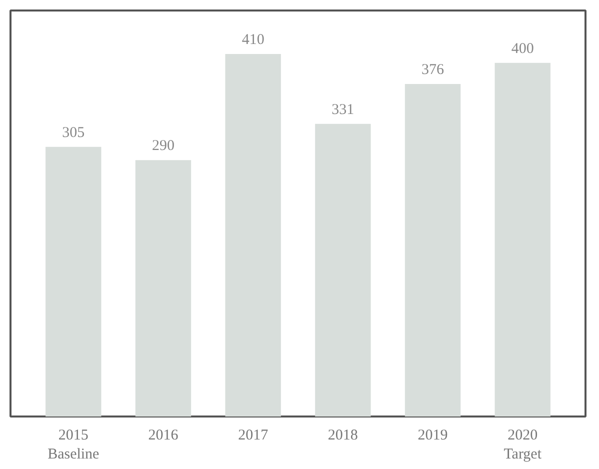 The width and height of the screenshot is (599, 469). What do you see at coordinates (163, 436) in the screenshot?
I see `x-tick-label: 2016` at bounding box center [163, 436].